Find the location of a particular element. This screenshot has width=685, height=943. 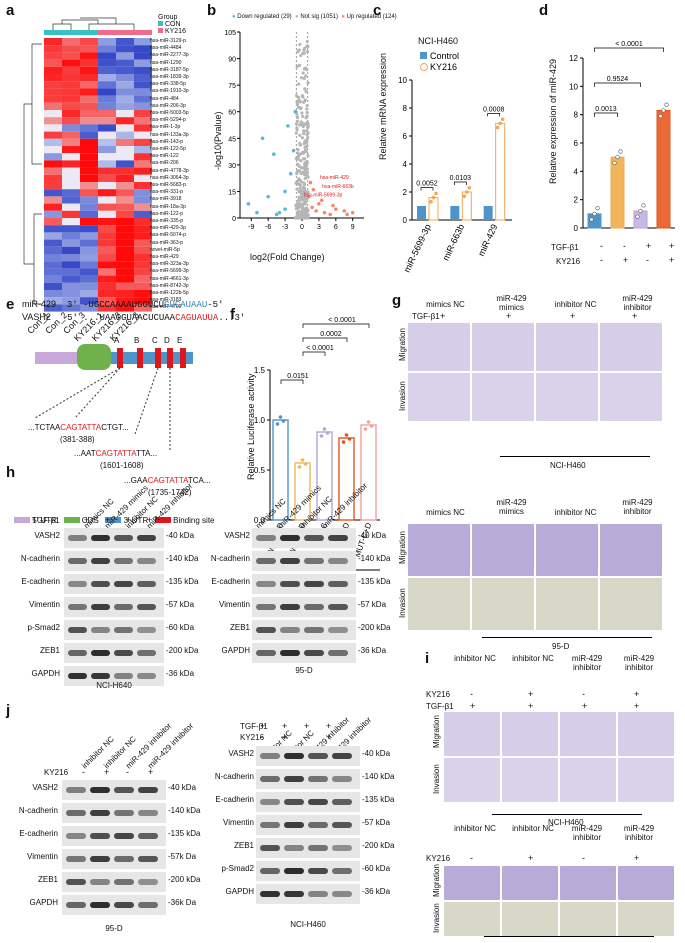

row-dendrogram is located at coordinates (32, 174).